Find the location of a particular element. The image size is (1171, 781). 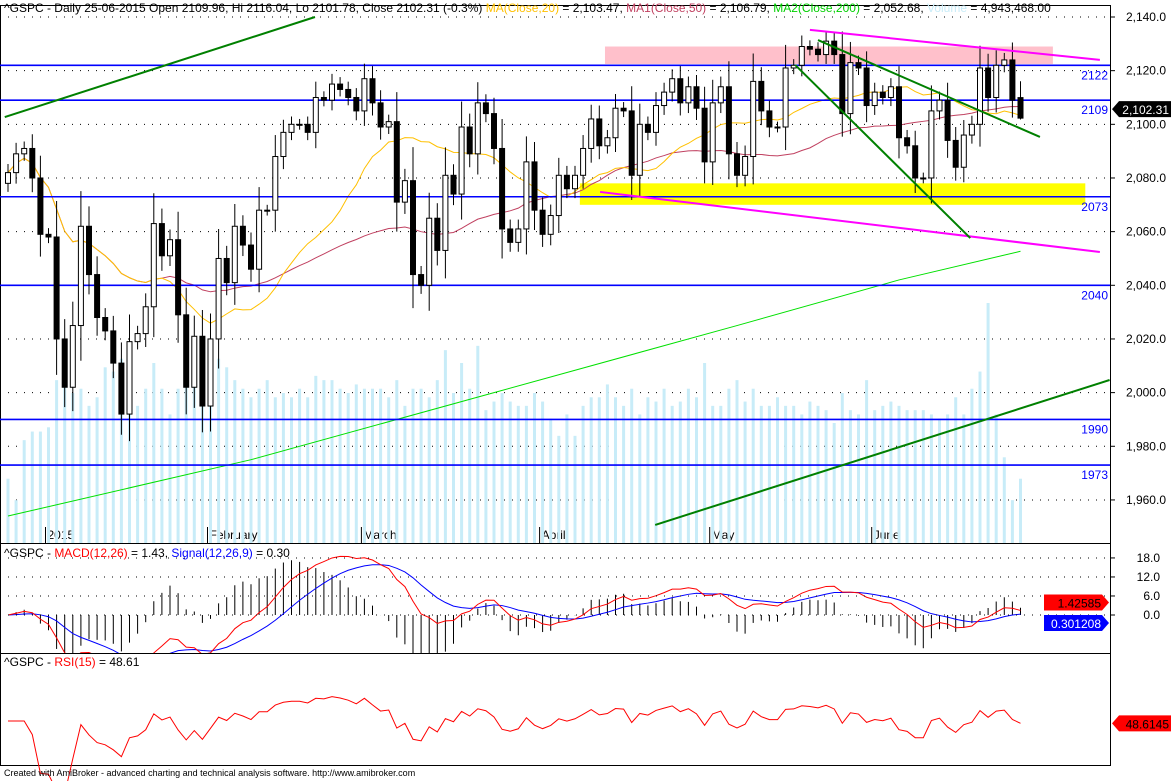

signal-value: = 0.30 is located at coordinates (271, 553).